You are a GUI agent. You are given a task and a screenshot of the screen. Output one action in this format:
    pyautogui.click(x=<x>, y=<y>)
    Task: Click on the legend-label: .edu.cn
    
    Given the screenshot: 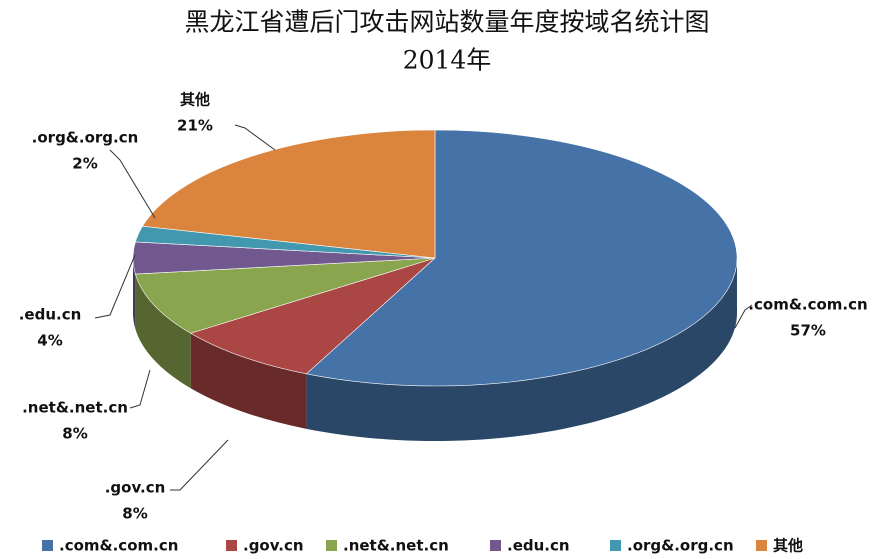 What is the action you would take?
    pyautogui.click(x=538, y=546)
    